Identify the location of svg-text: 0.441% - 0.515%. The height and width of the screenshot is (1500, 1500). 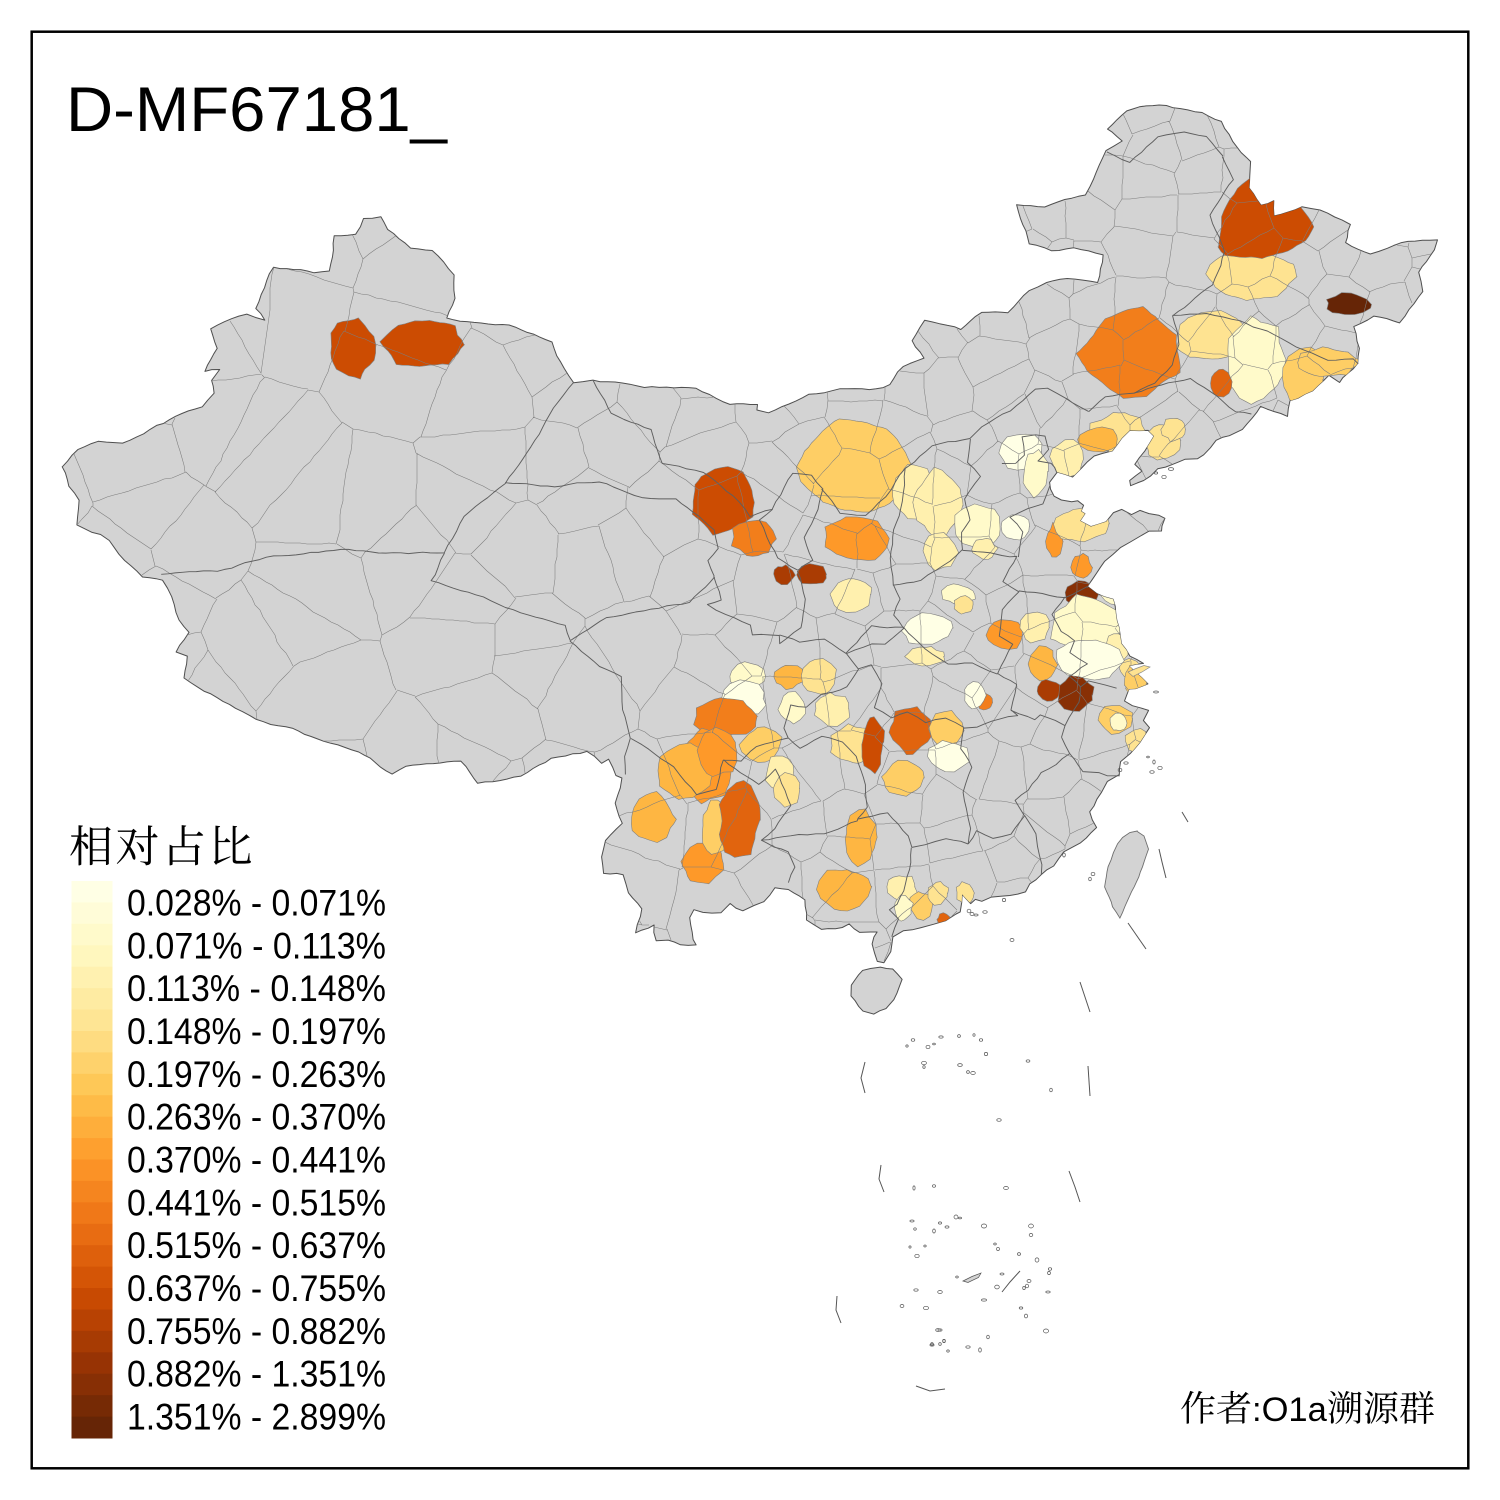
(256, 1202).